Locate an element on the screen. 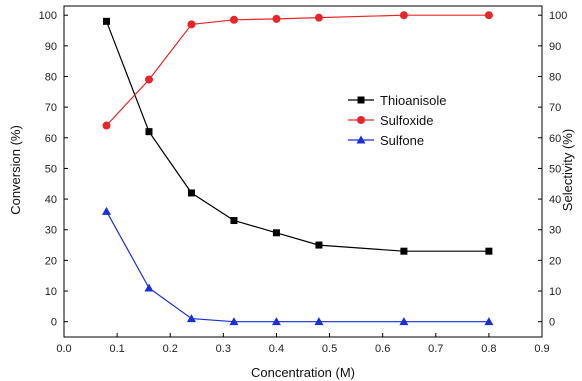 Image resolution: width=582 pixels, height=381 pixels. legend-item-thioanisole: Thioanisole is located at coordinates (397, 100).